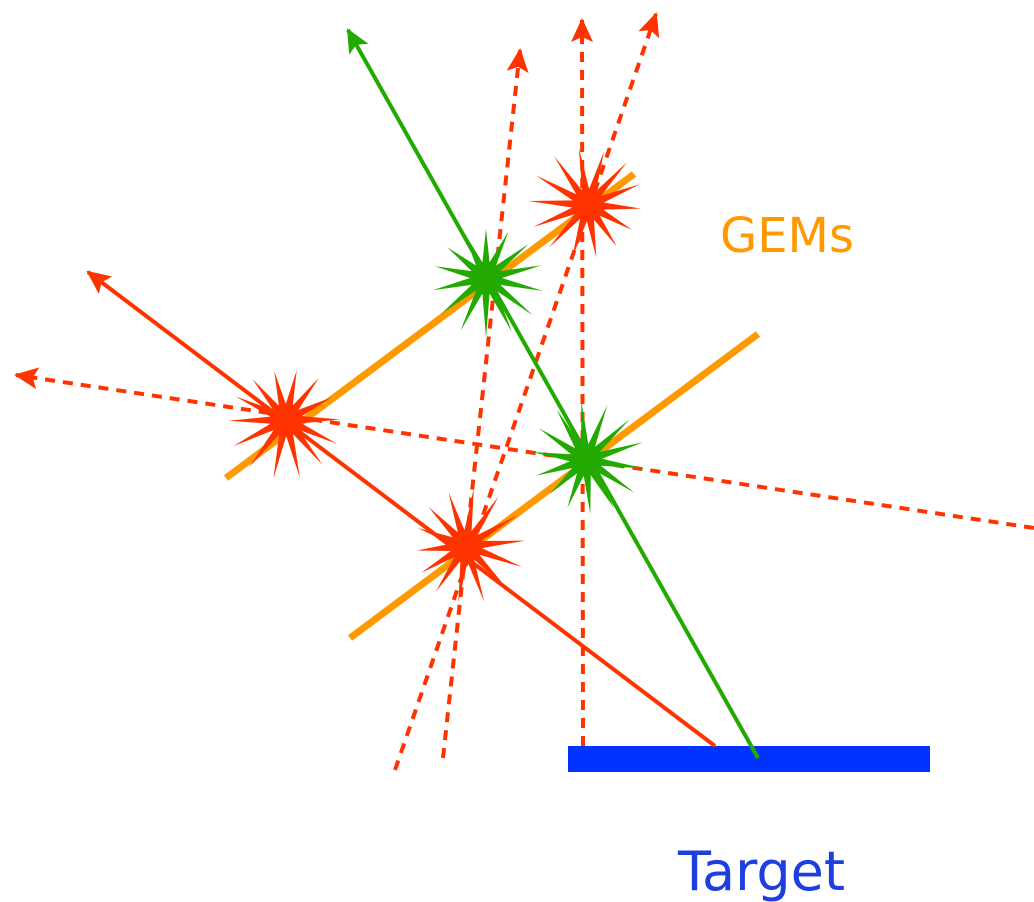  I want to click on hit-green-lower-icon, so click(588, 457).